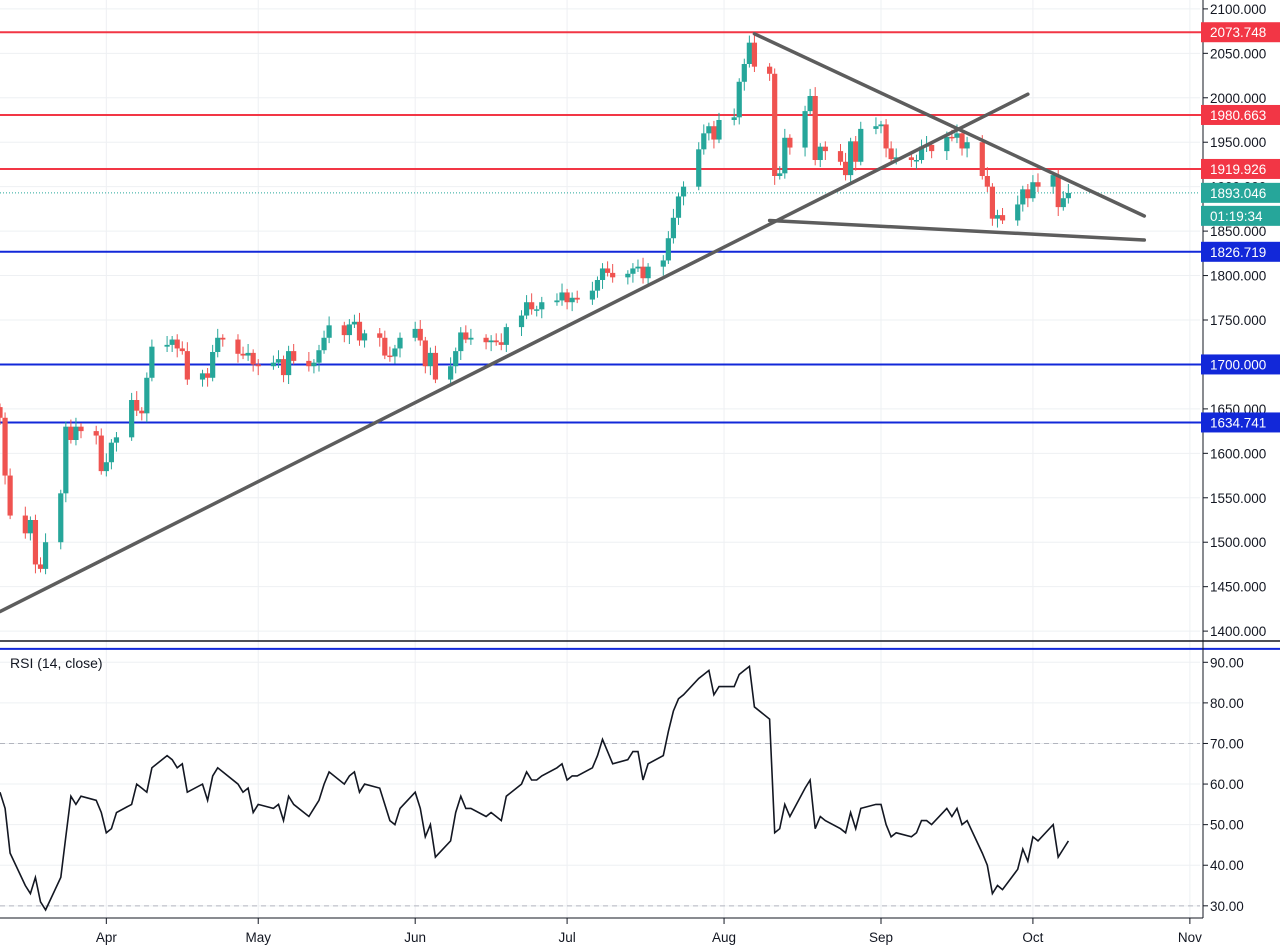 This screenshot has height=951, width=1280. I want to click on y-tick-label: 1500.000, so click(1238, 542).